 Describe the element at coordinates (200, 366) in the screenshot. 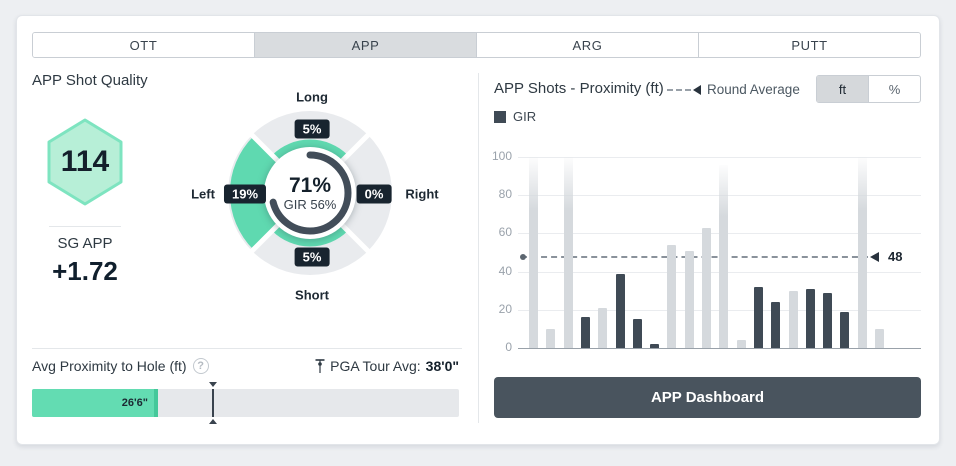

I see `help-icon: ?` at that location.